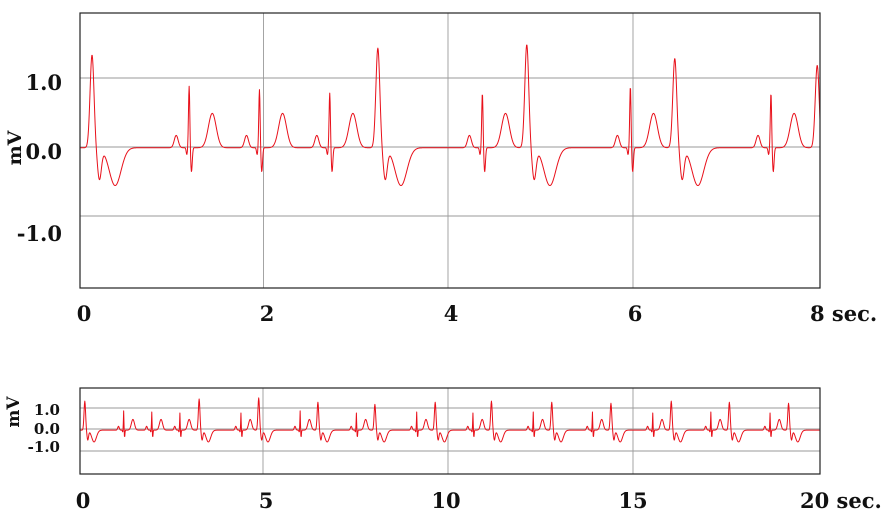  What do you see at coordinates (47, 410) in the screenshot?
I see `lower-y-tick-label: 1.0` at bounding box center [47, 410].